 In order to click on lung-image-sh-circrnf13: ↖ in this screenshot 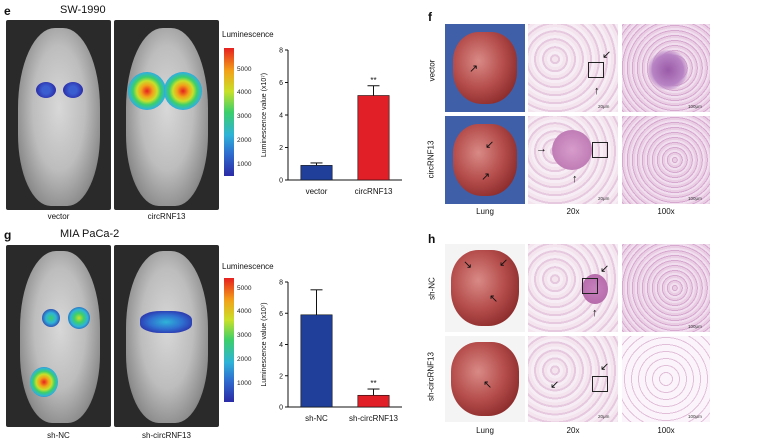, I will do `click(485, 379)`.